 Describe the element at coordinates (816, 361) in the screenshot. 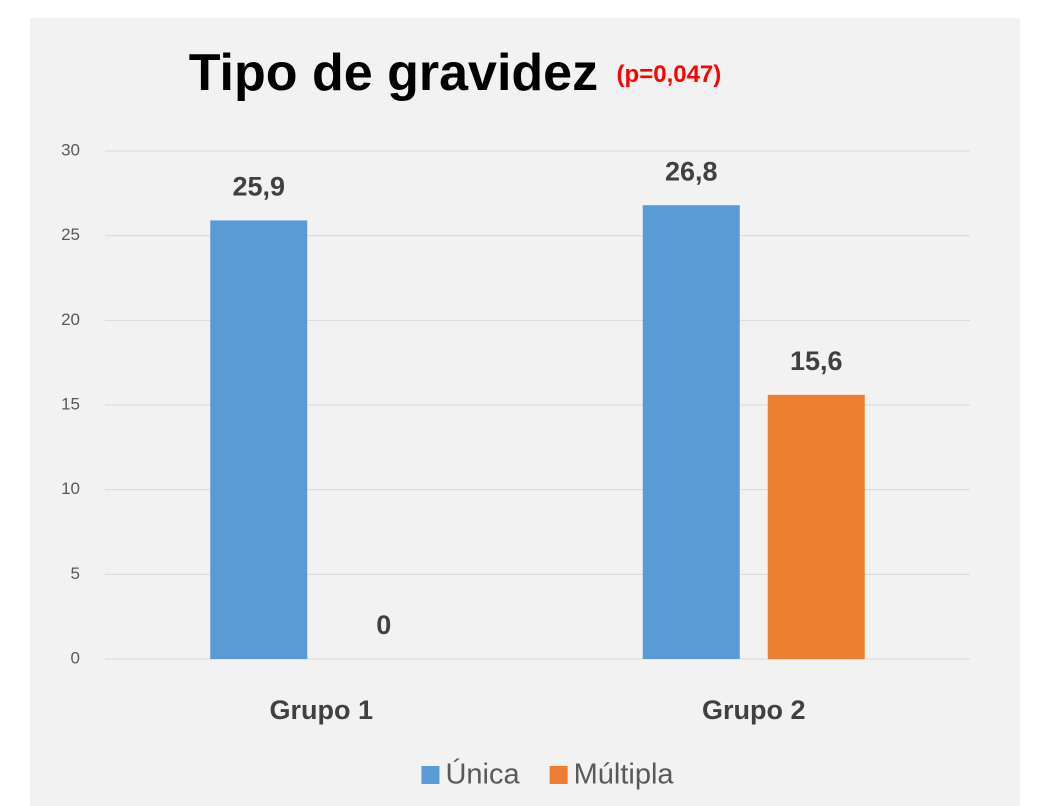

I see `data-label: 15,6` at that location.